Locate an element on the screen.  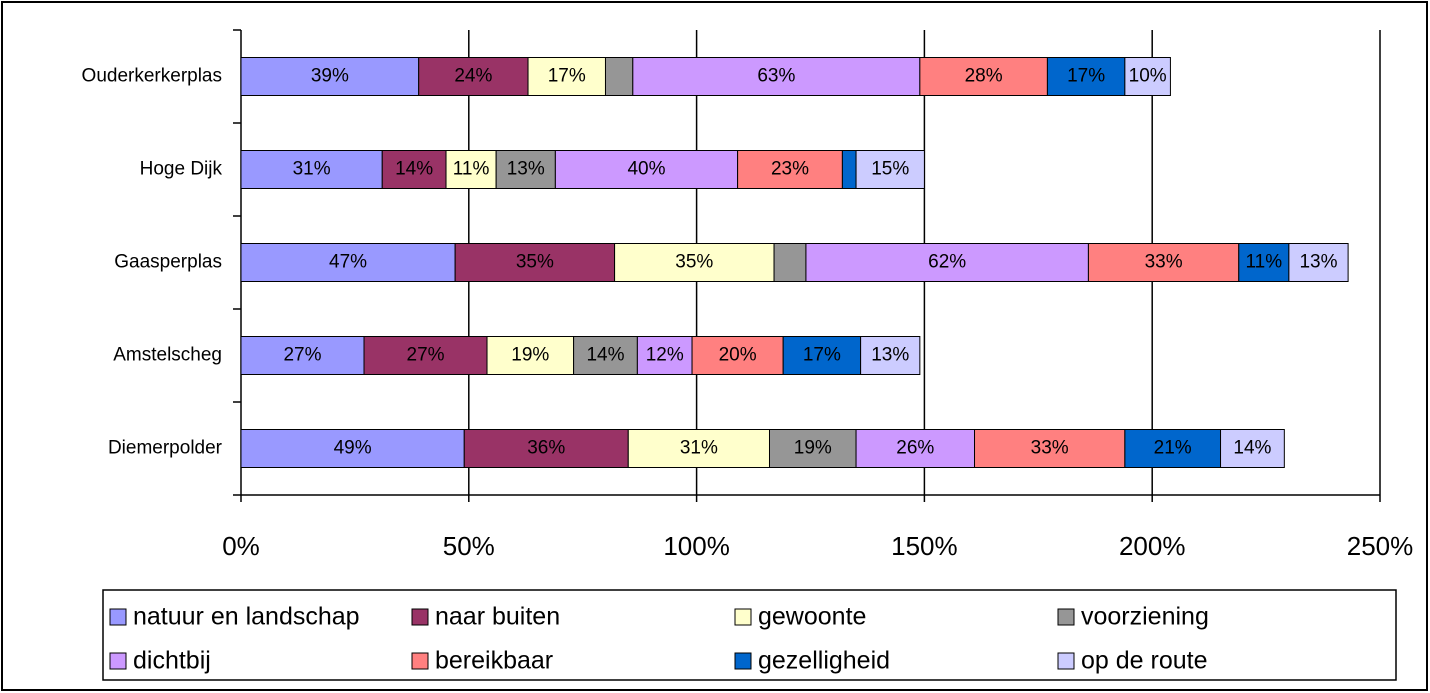
data-label: 26% is located at coordinates (915, 448).